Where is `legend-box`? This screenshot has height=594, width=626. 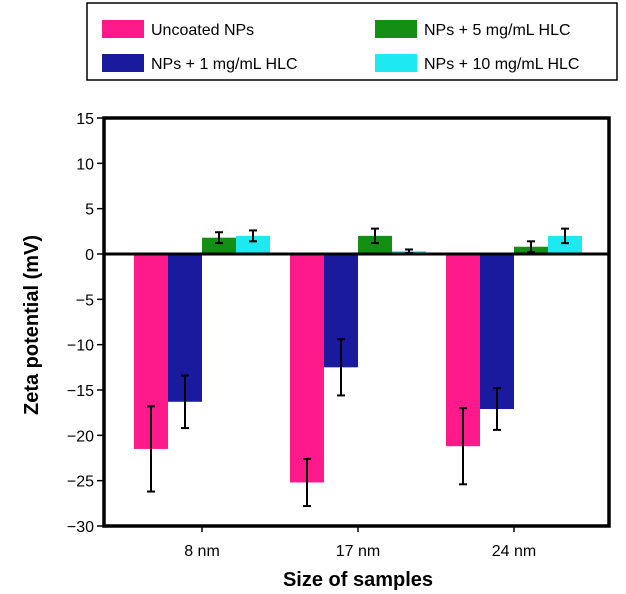
legend-box is located at coordinates (352, 41).